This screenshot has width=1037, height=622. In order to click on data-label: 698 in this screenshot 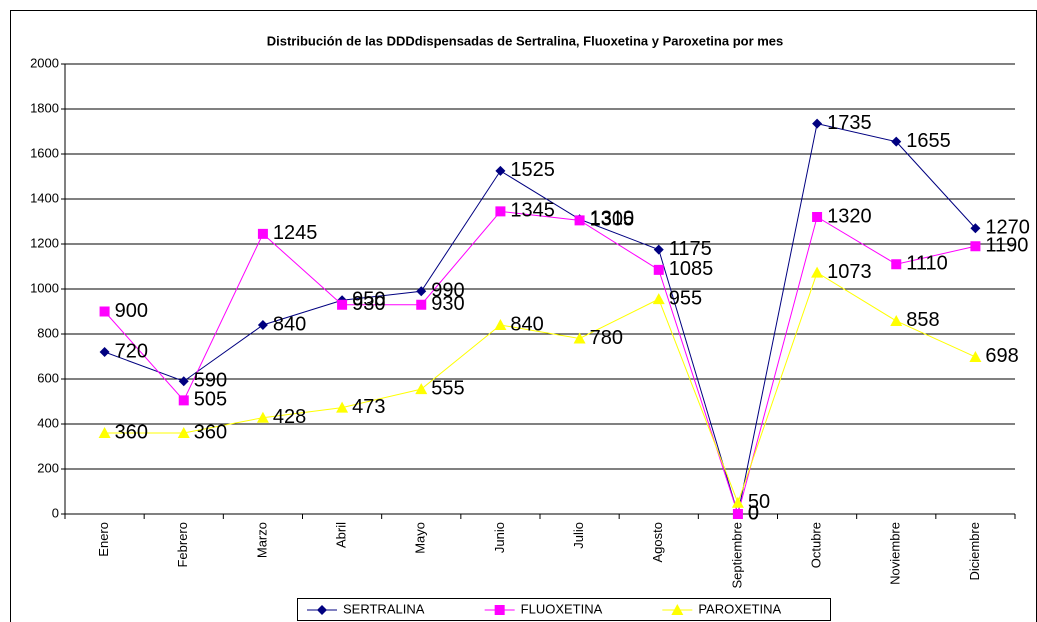, I will do `click(1001, 356)`.